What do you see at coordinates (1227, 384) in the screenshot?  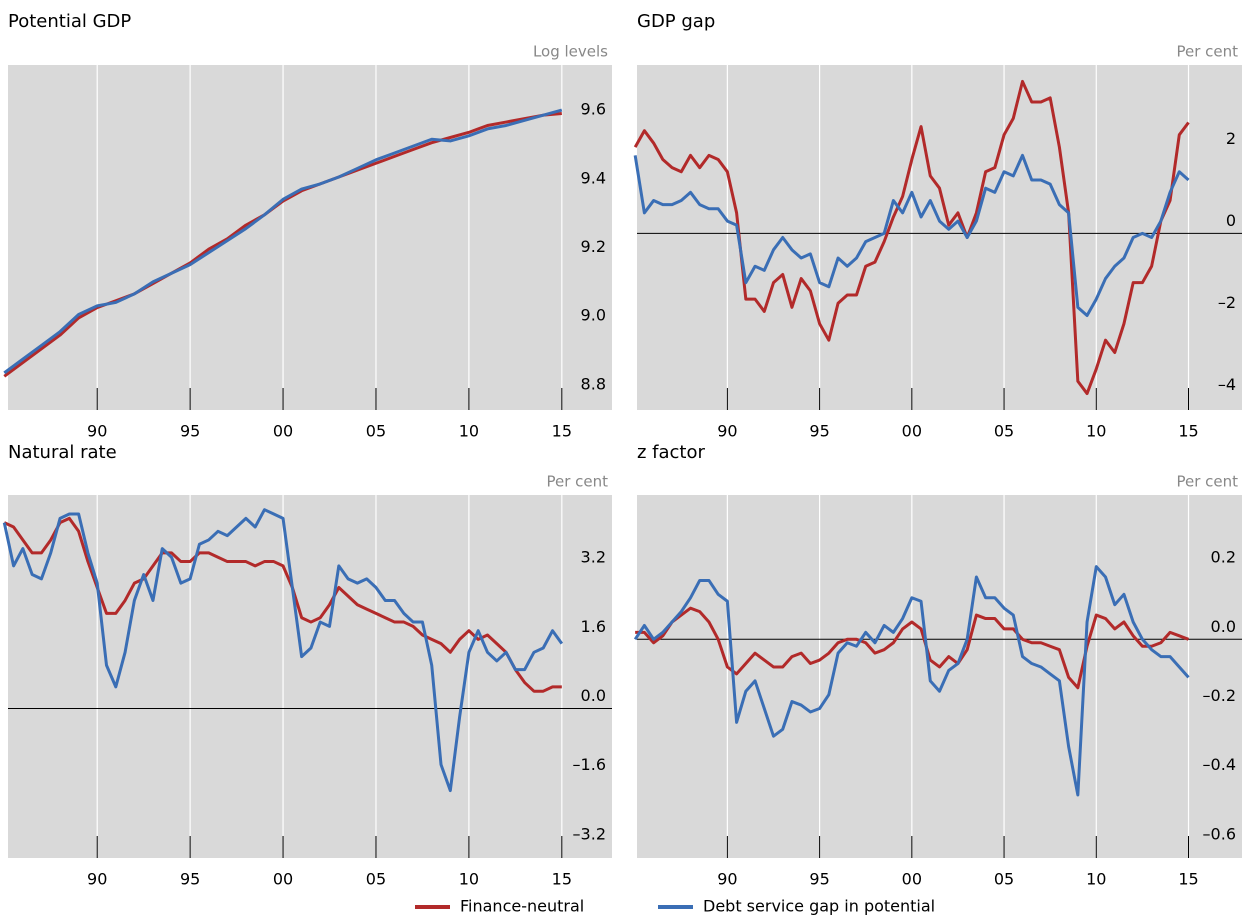 I see `y-tick-label: –4` at bounding box center [1227, 384].